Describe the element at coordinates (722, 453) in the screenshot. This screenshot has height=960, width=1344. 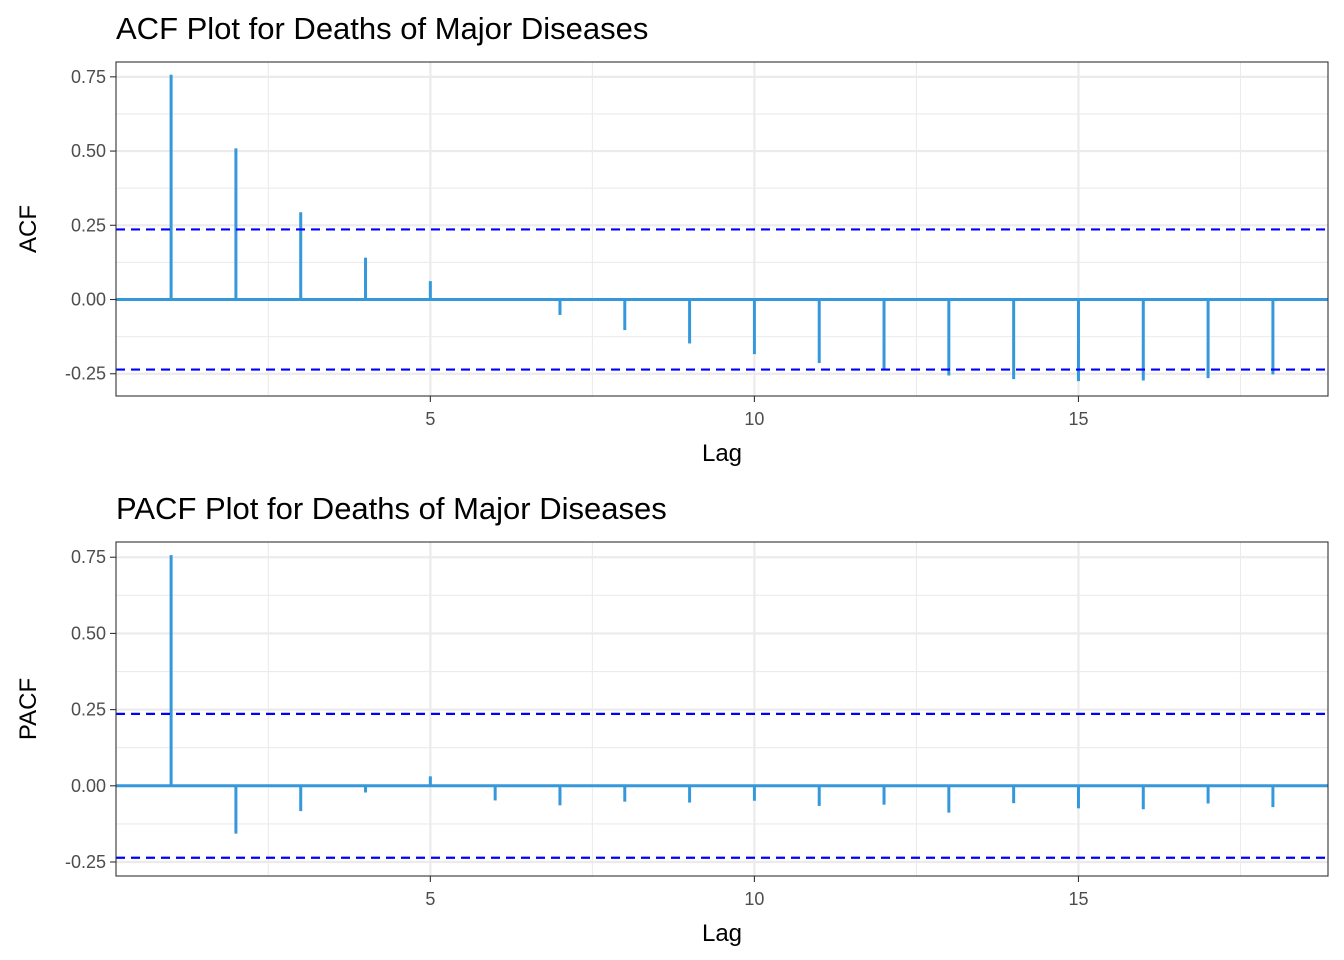
I see `acf-x-axis-title: Lag` at that location.